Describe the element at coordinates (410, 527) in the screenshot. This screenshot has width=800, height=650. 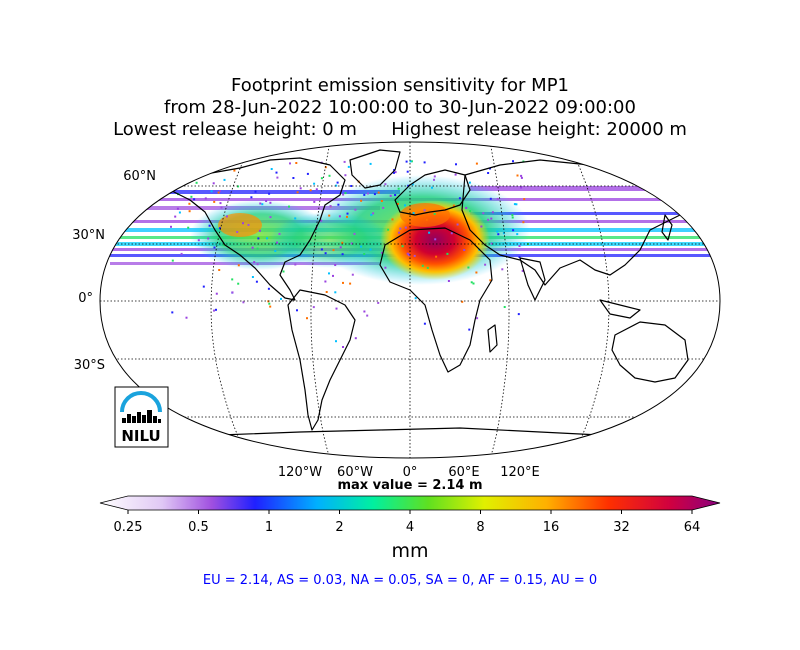
I see `colorbar: 0.25 0.5 1 2 4 8 16 32 64 mm` at that location.